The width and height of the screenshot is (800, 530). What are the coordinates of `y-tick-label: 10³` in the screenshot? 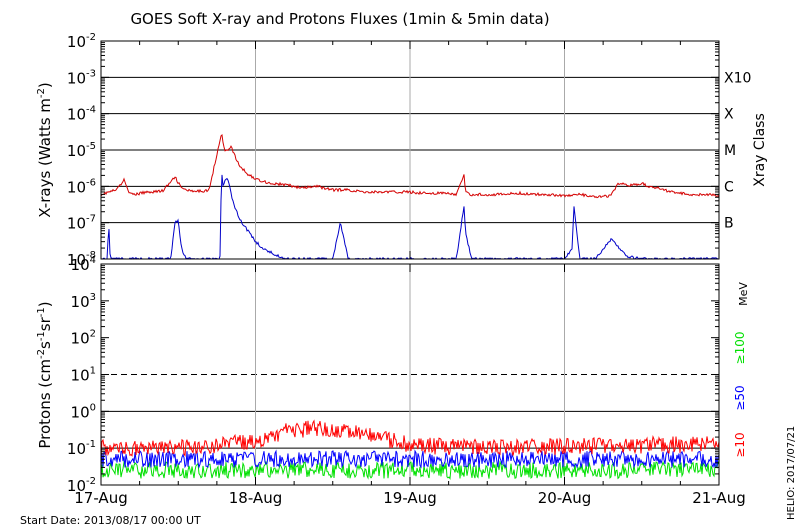 It's located at (83, 301).